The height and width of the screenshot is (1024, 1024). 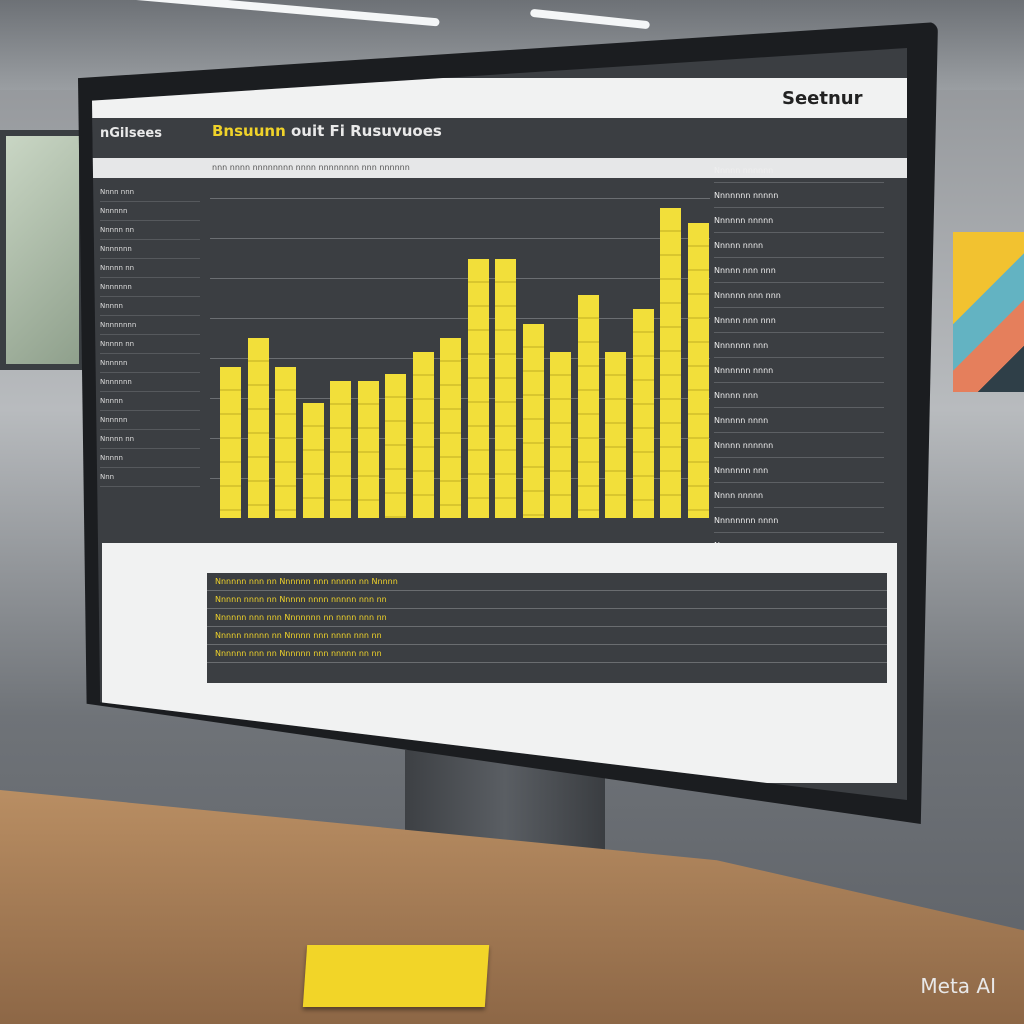 I want to click on sticky-note, so click(x=396, y=976).